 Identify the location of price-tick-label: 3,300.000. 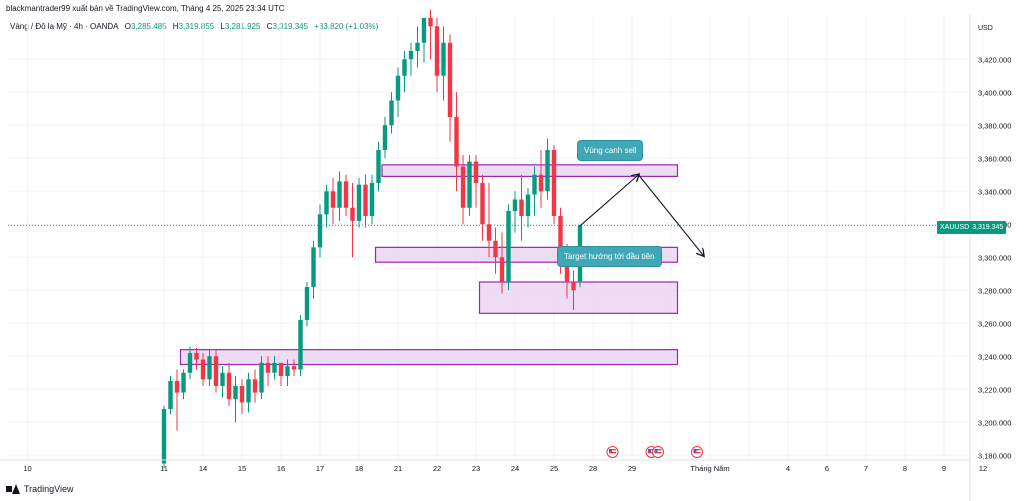
(994, 257).